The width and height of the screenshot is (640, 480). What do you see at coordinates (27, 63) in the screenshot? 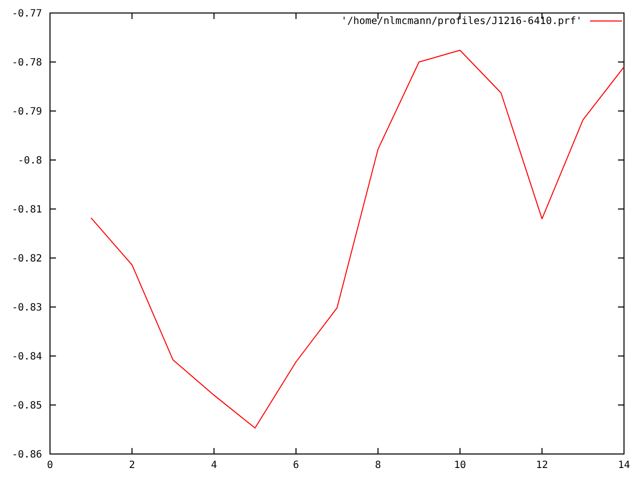
I see `y-tick-label: -0.78` at bounding box center [27, 63].